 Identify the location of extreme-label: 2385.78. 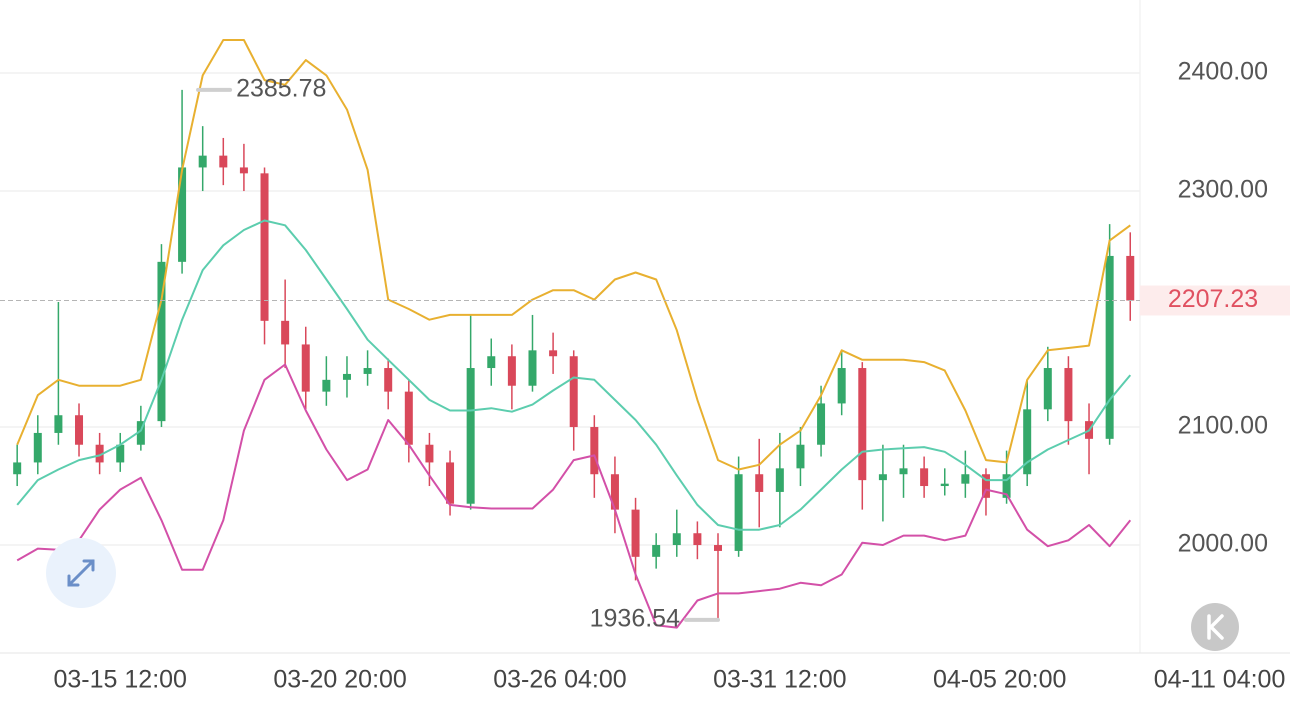
(281, 88).